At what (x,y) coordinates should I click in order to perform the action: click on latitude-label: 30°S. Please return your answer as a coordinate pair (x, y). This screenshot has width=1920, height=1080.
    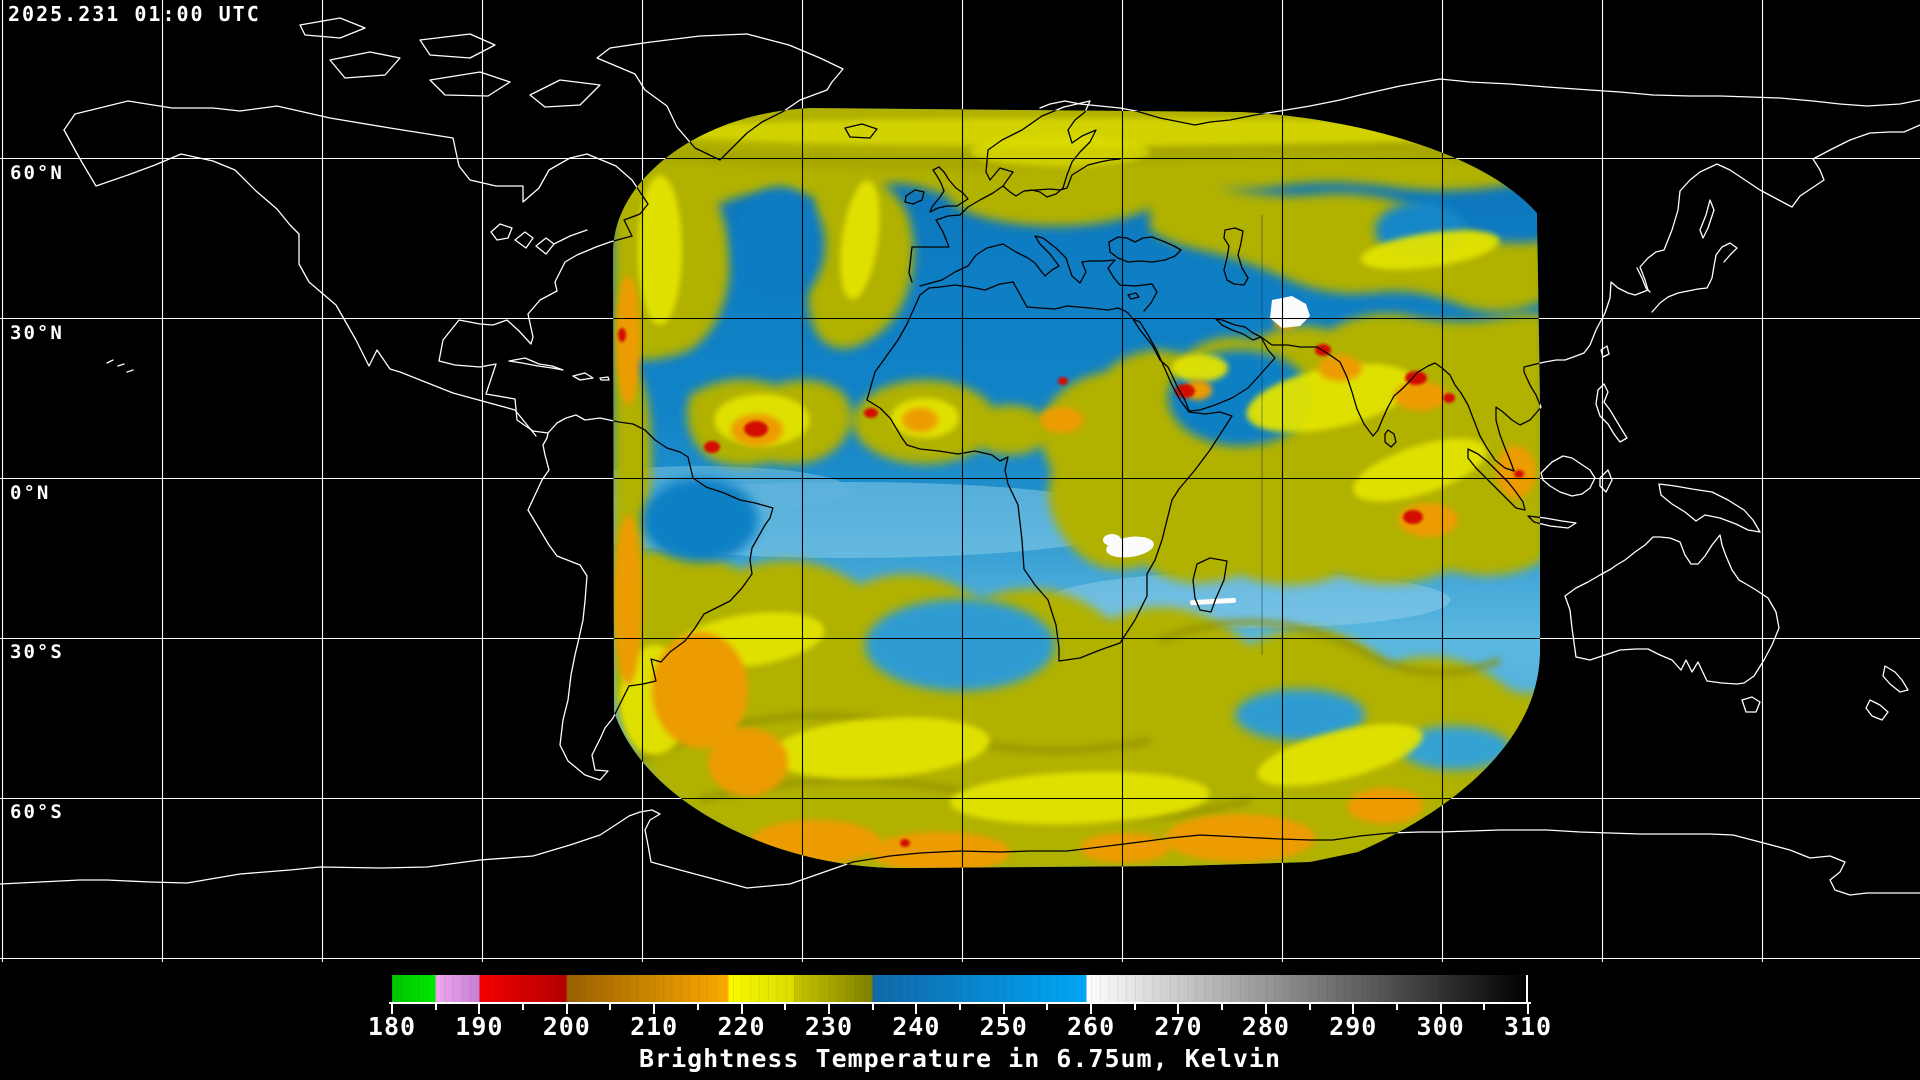
    Looking at the image, I should click on (37, 652).